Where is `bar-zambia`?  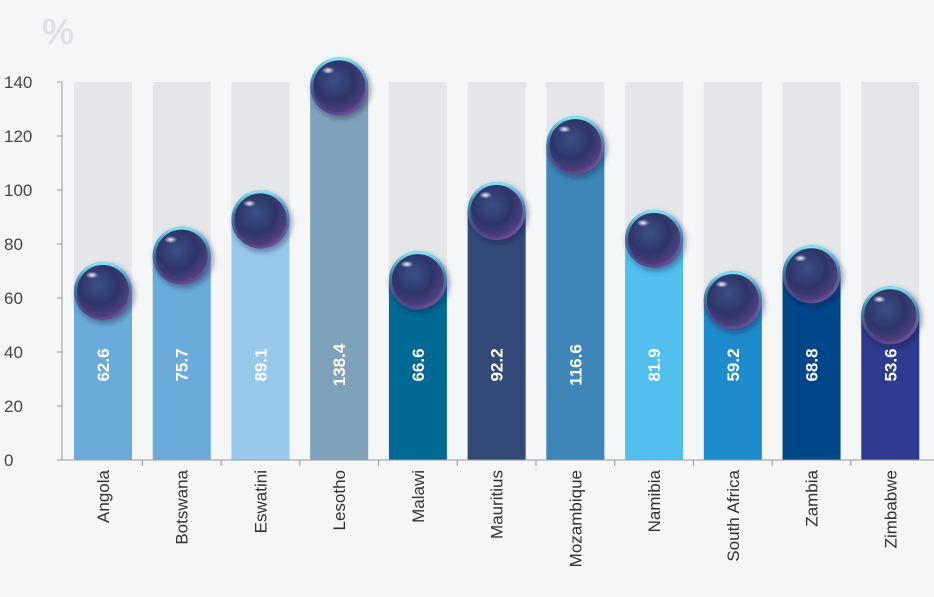 bar-zambia is located at coordinates (811, 367).